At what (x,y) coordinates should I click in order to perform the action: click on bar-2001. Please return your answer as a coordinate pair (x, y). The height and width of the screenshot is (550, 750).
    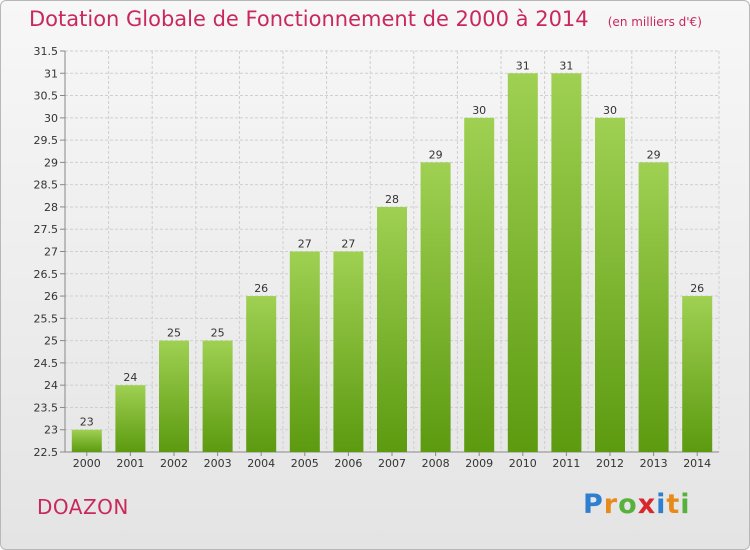
    Looking at the image, I should click on (130, 418).